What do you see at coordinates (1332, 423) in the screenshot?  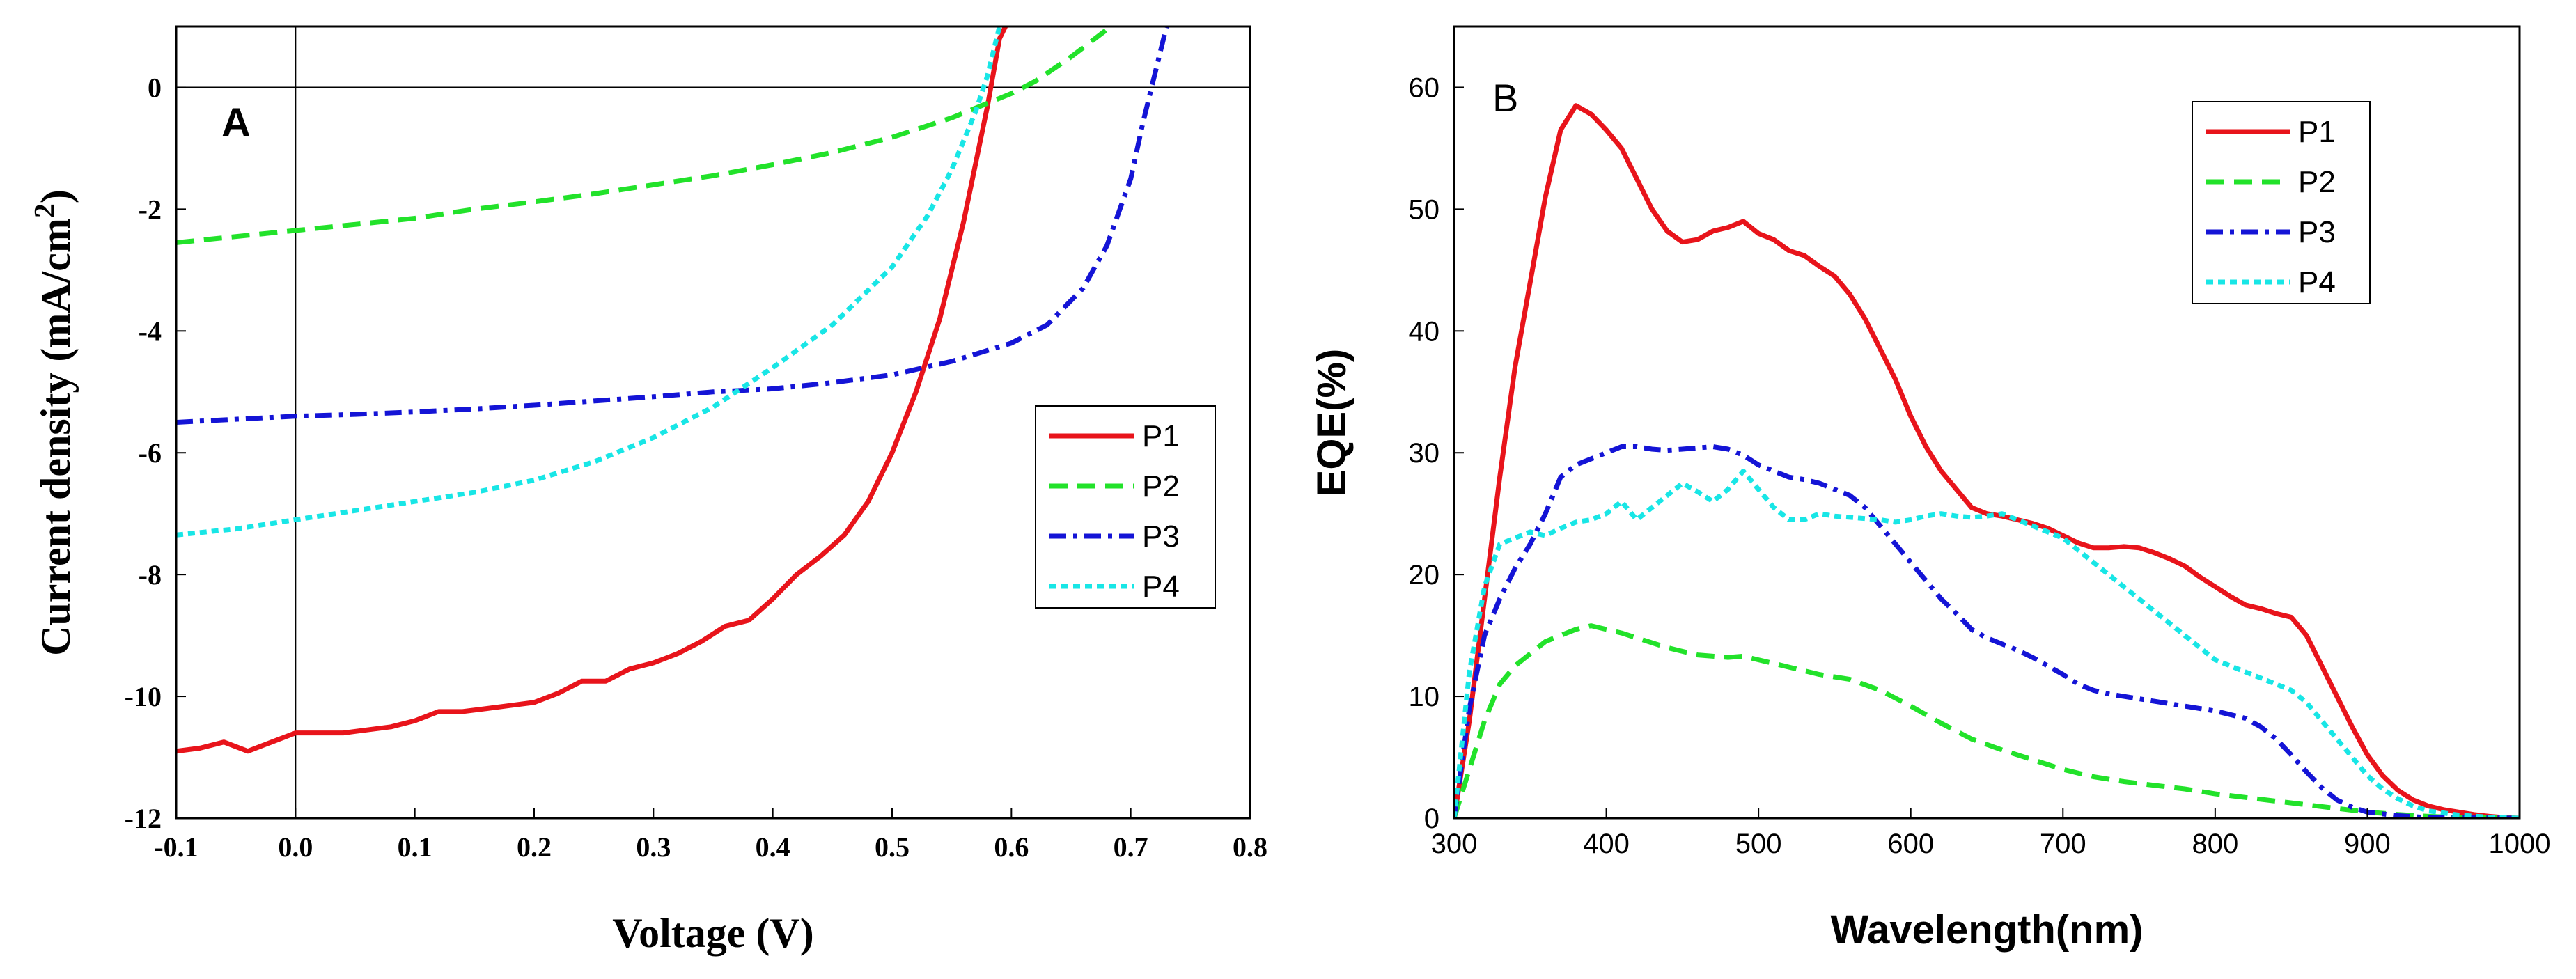 I see `panel-b-y-axis-label: EQE(%)` at bounding box center [1332, 423].